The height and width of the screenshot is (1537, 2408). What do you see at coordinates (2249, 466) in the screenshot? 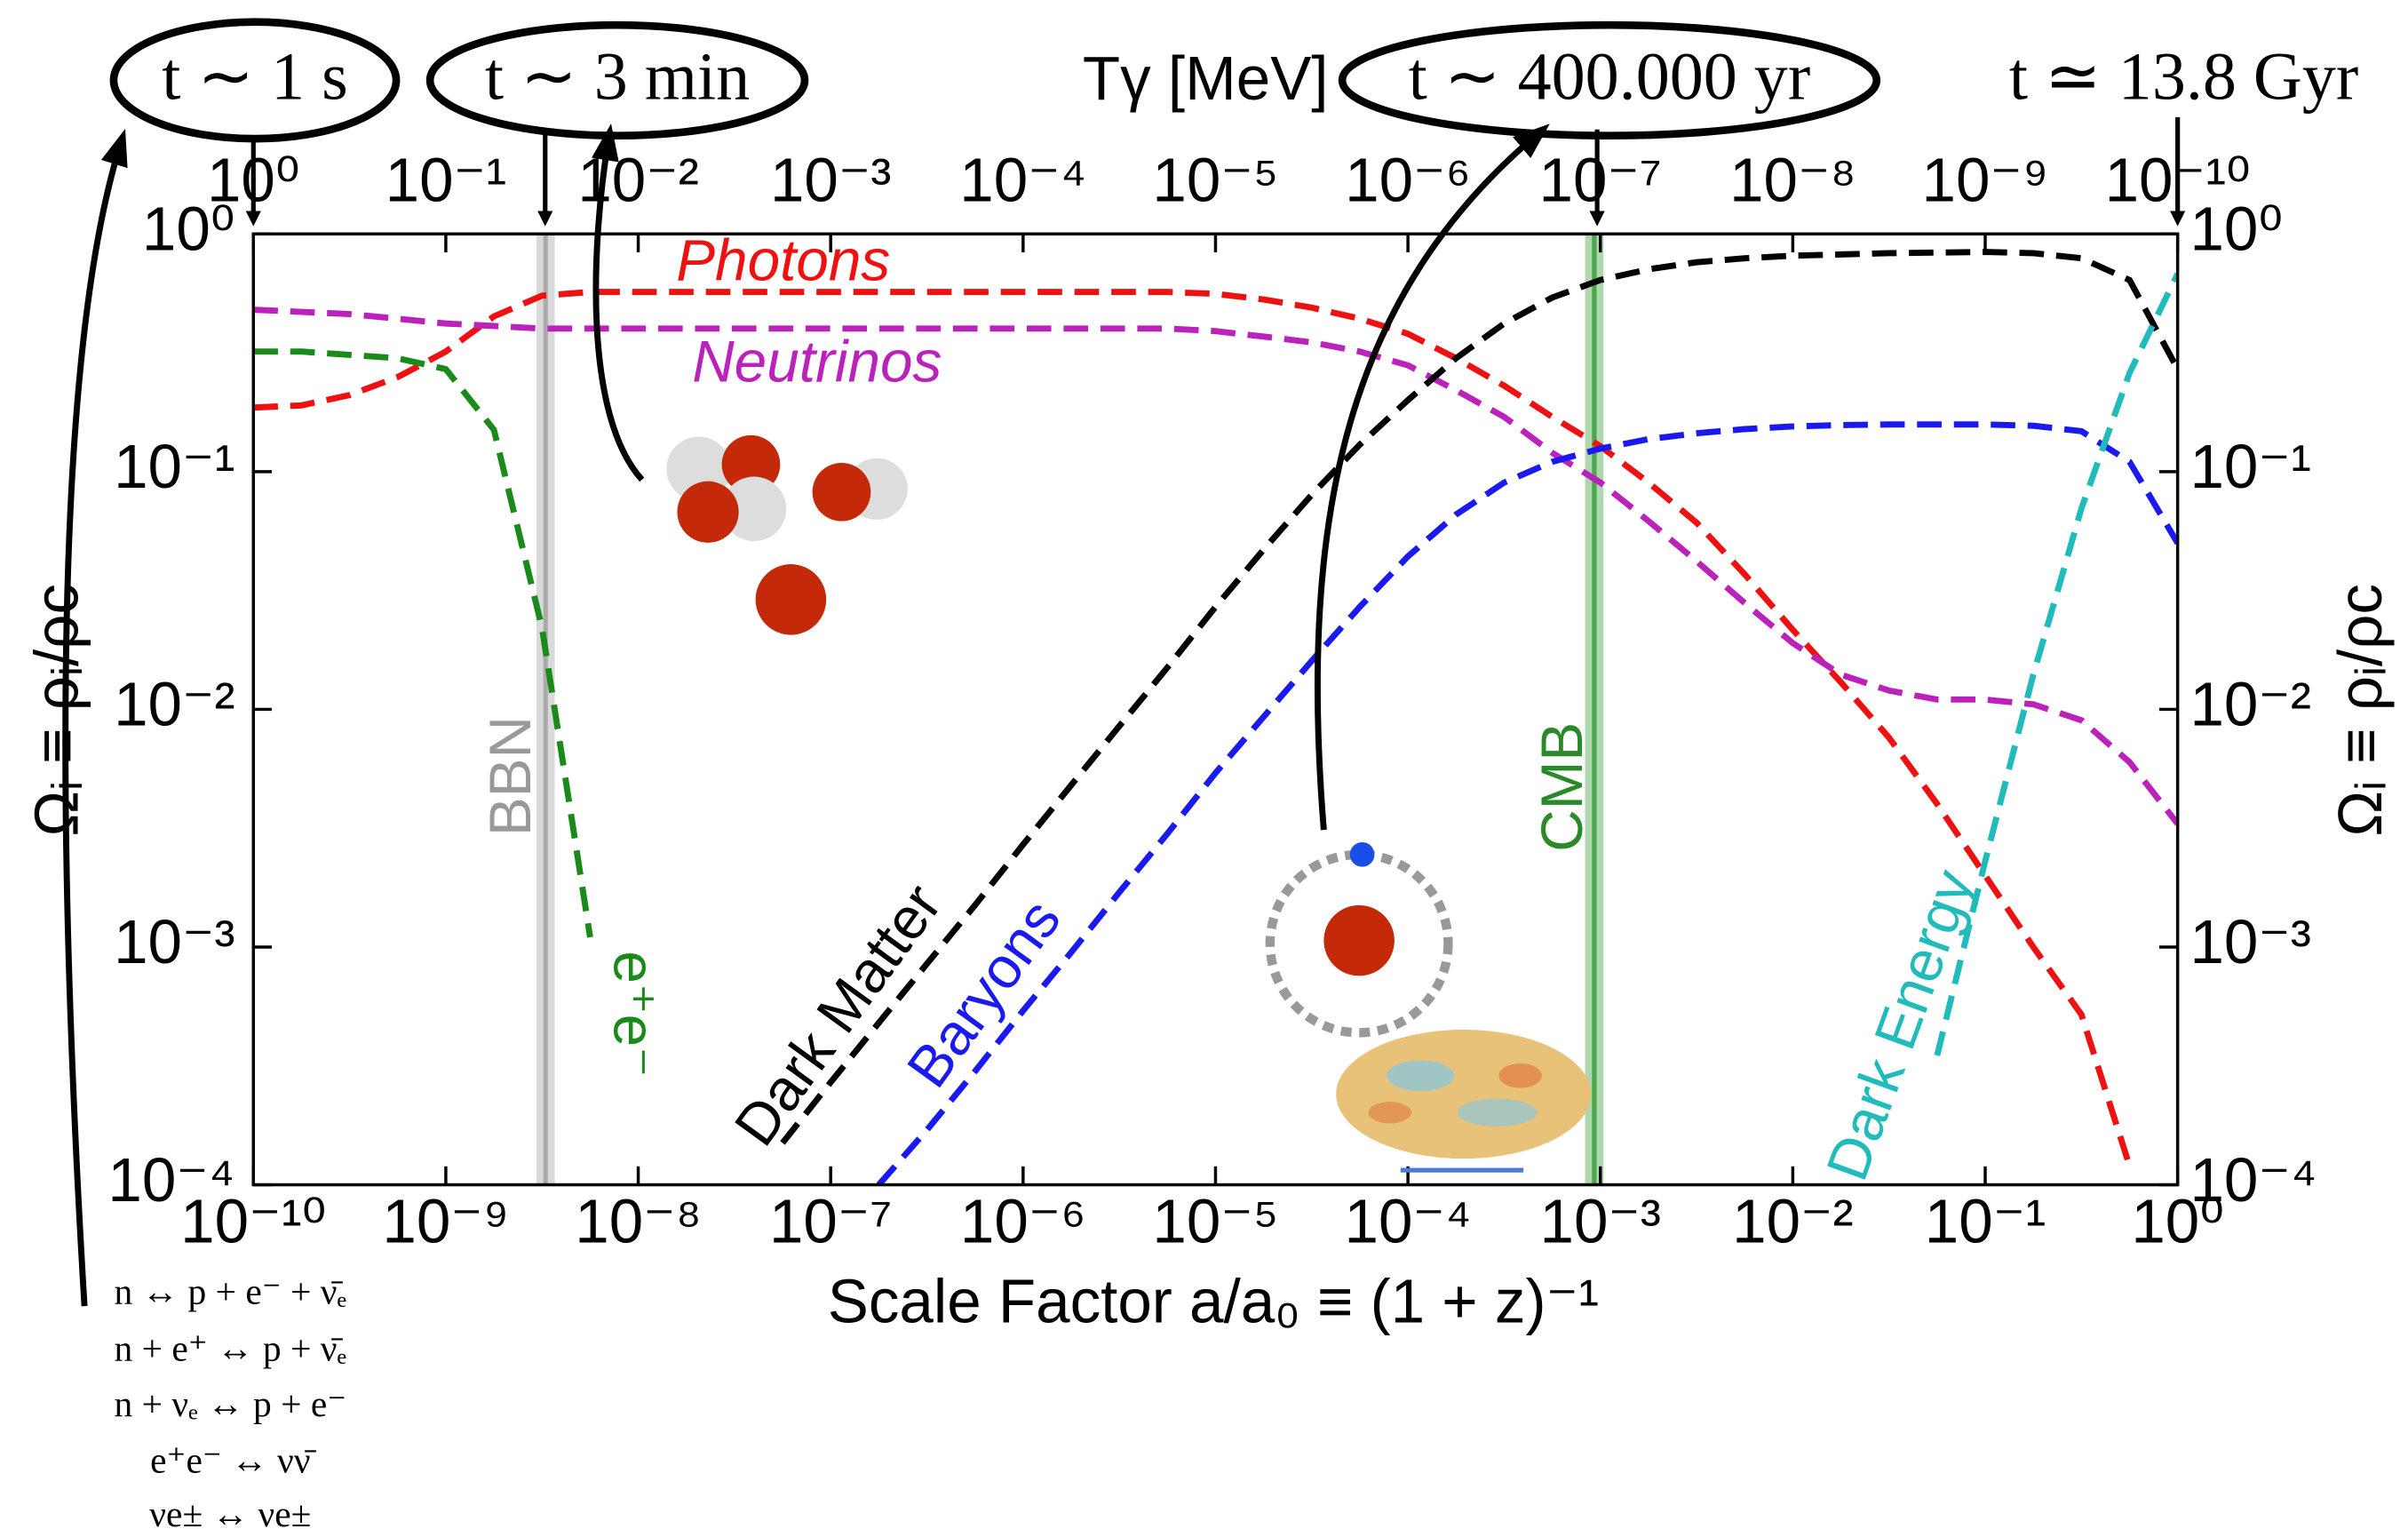
I see `y-tick-label-right: 10⁻¹` at bounding box center [2249, 466].